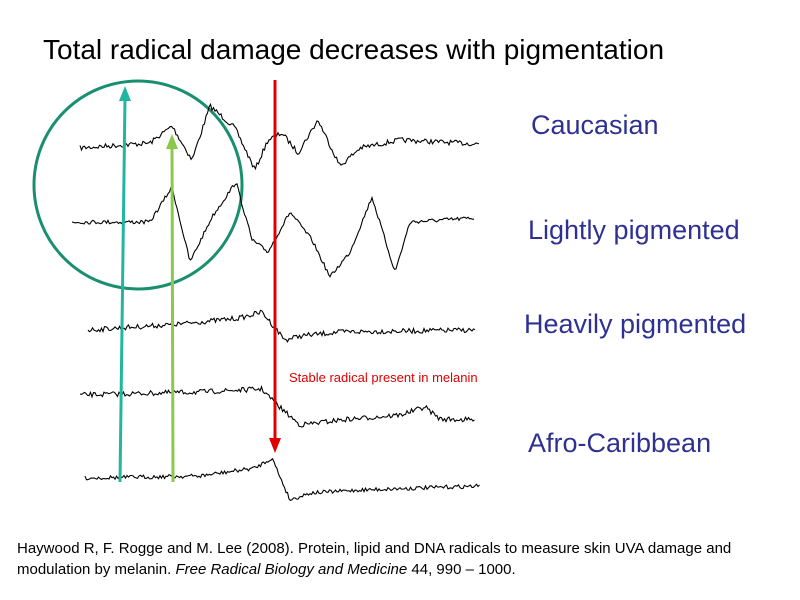  Describe the element at coordinates (122, 290) in the screenshot. I see `teal-arrow-shaft` at that location.